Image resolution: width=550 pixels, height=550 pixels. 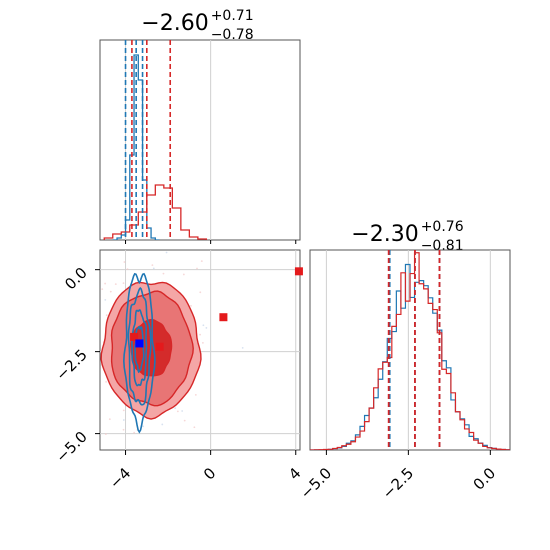 I want to click on title-base: −2.30, so click(x=384, y=234).